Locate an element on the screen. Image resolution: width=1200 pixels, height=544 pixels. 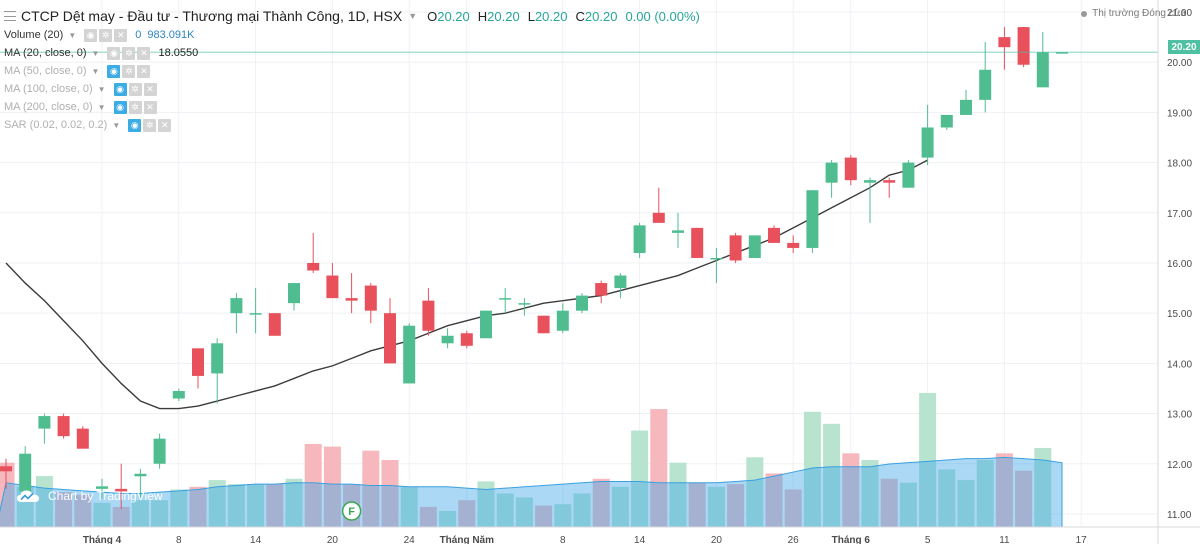
ma20-value: 18.0550 is located at coordinates (178, 53).